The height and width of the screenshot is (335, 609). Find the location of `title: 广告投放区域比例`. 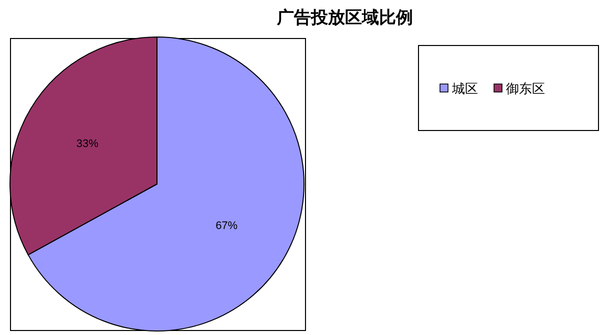

title: 广告投放区域比例 is located at coordinates (345, 17).